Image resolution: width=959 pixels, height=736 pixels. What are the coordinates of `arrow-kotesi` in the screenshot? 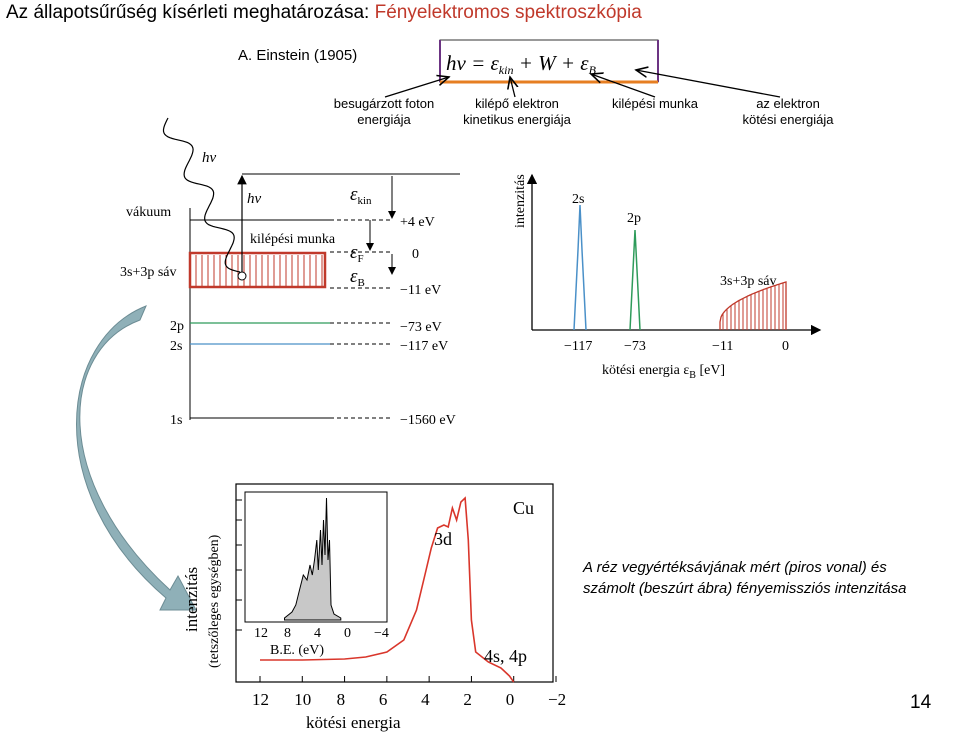 It's located at (708, 84).